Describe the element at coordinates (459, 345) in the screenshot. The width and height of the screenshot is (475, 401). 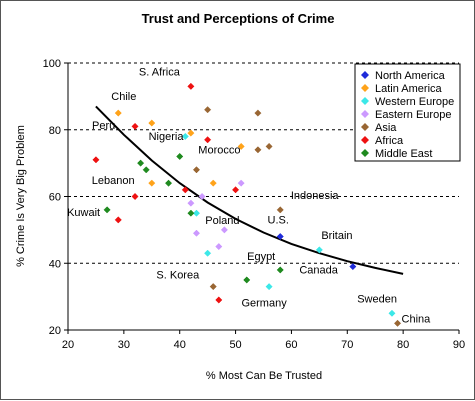
I see `x-tick-label: 90` at that location.